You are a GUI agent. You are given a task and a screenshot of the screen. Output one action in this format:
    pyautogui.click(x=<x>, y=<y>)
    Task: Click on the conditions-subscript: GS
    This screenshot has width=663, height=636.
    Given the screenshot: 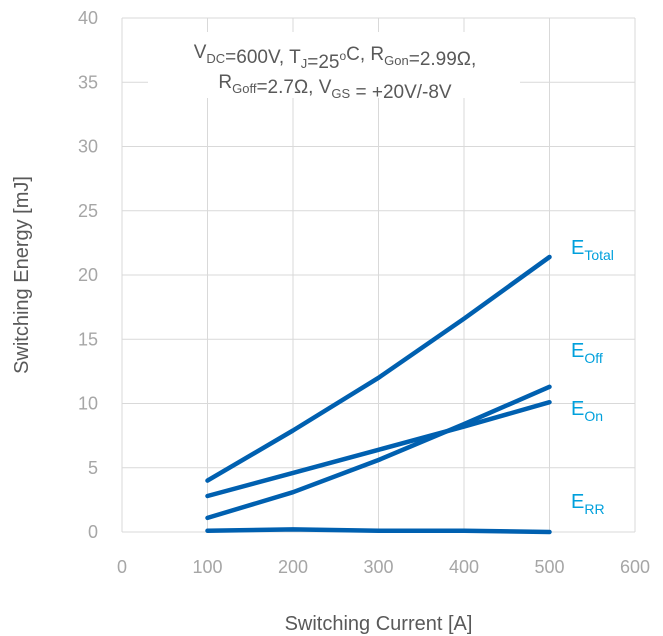 What is the action you would take?
    pyautogui.click(x=340, y=93)
    